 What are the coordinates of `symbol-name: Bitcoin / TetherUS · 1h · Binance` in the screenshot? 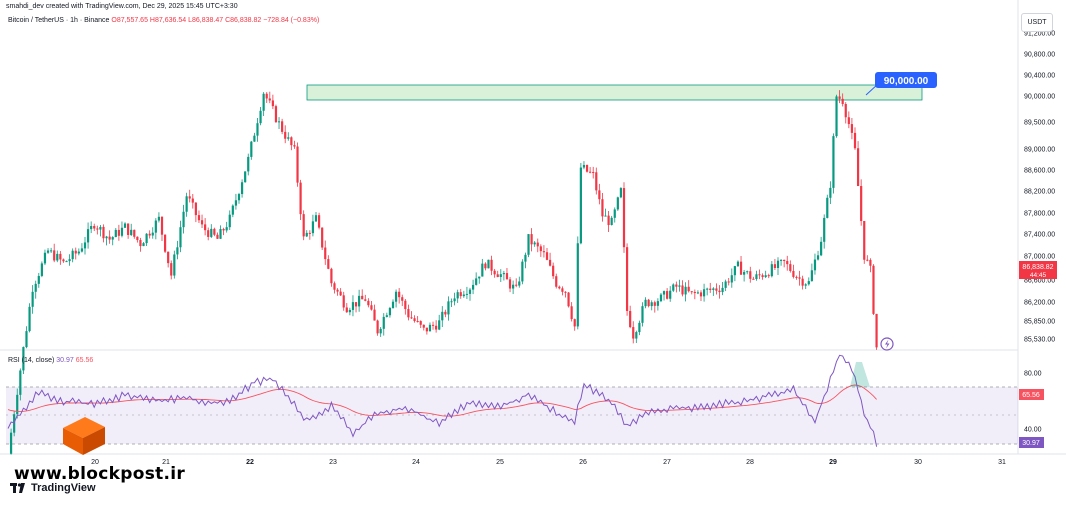 It's located at (59, 20).